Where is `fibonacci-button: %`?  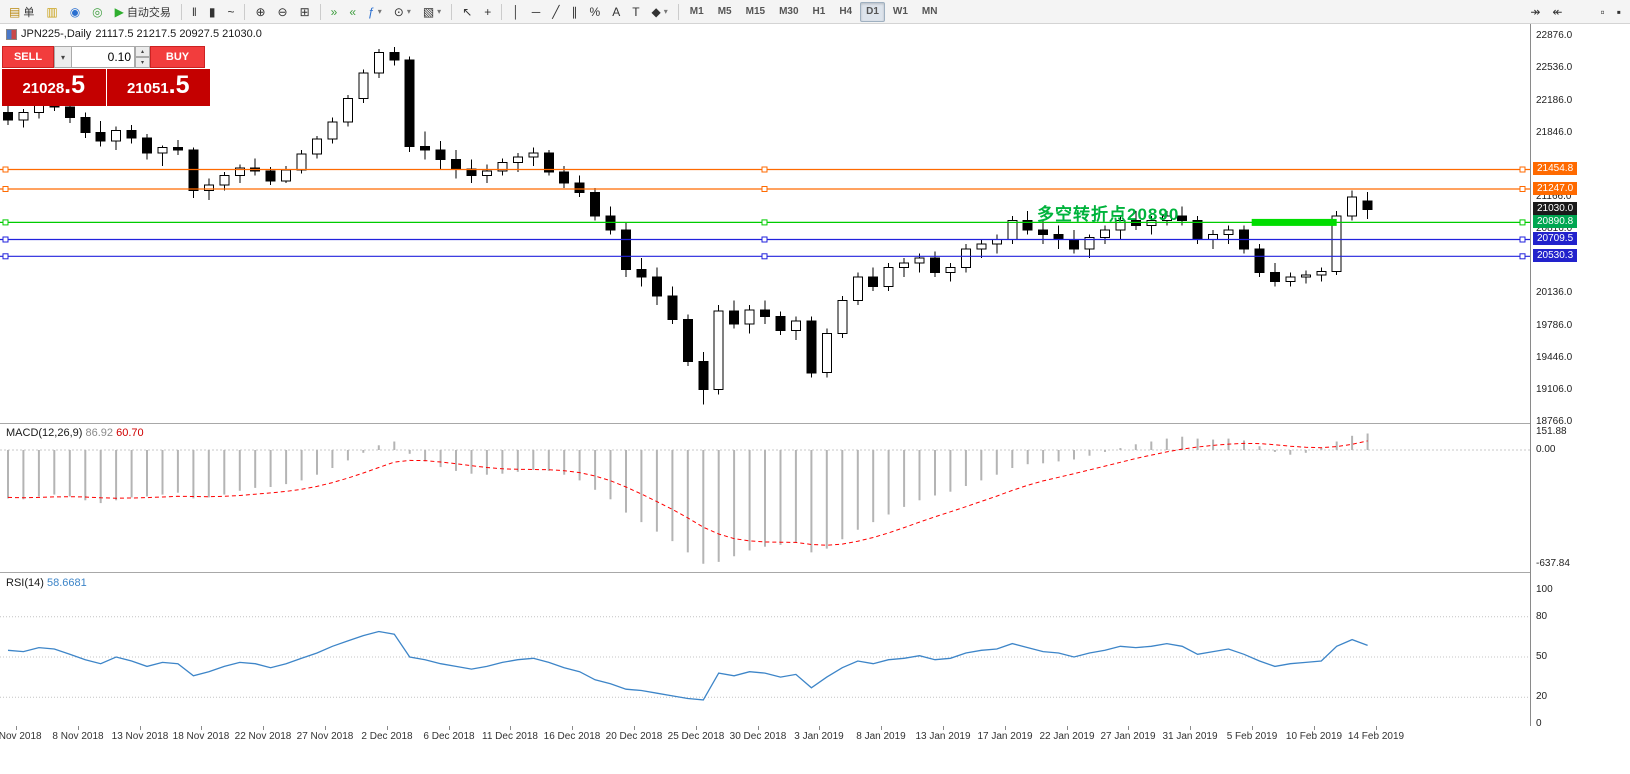
fibonacci-button: % is located at coordinates (595, 12).